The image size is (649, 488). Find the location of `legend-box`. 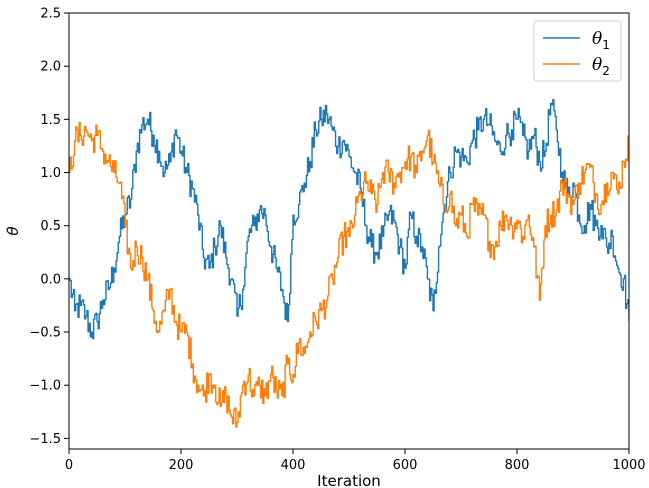

legend-box is located at coordinates (577, 51).